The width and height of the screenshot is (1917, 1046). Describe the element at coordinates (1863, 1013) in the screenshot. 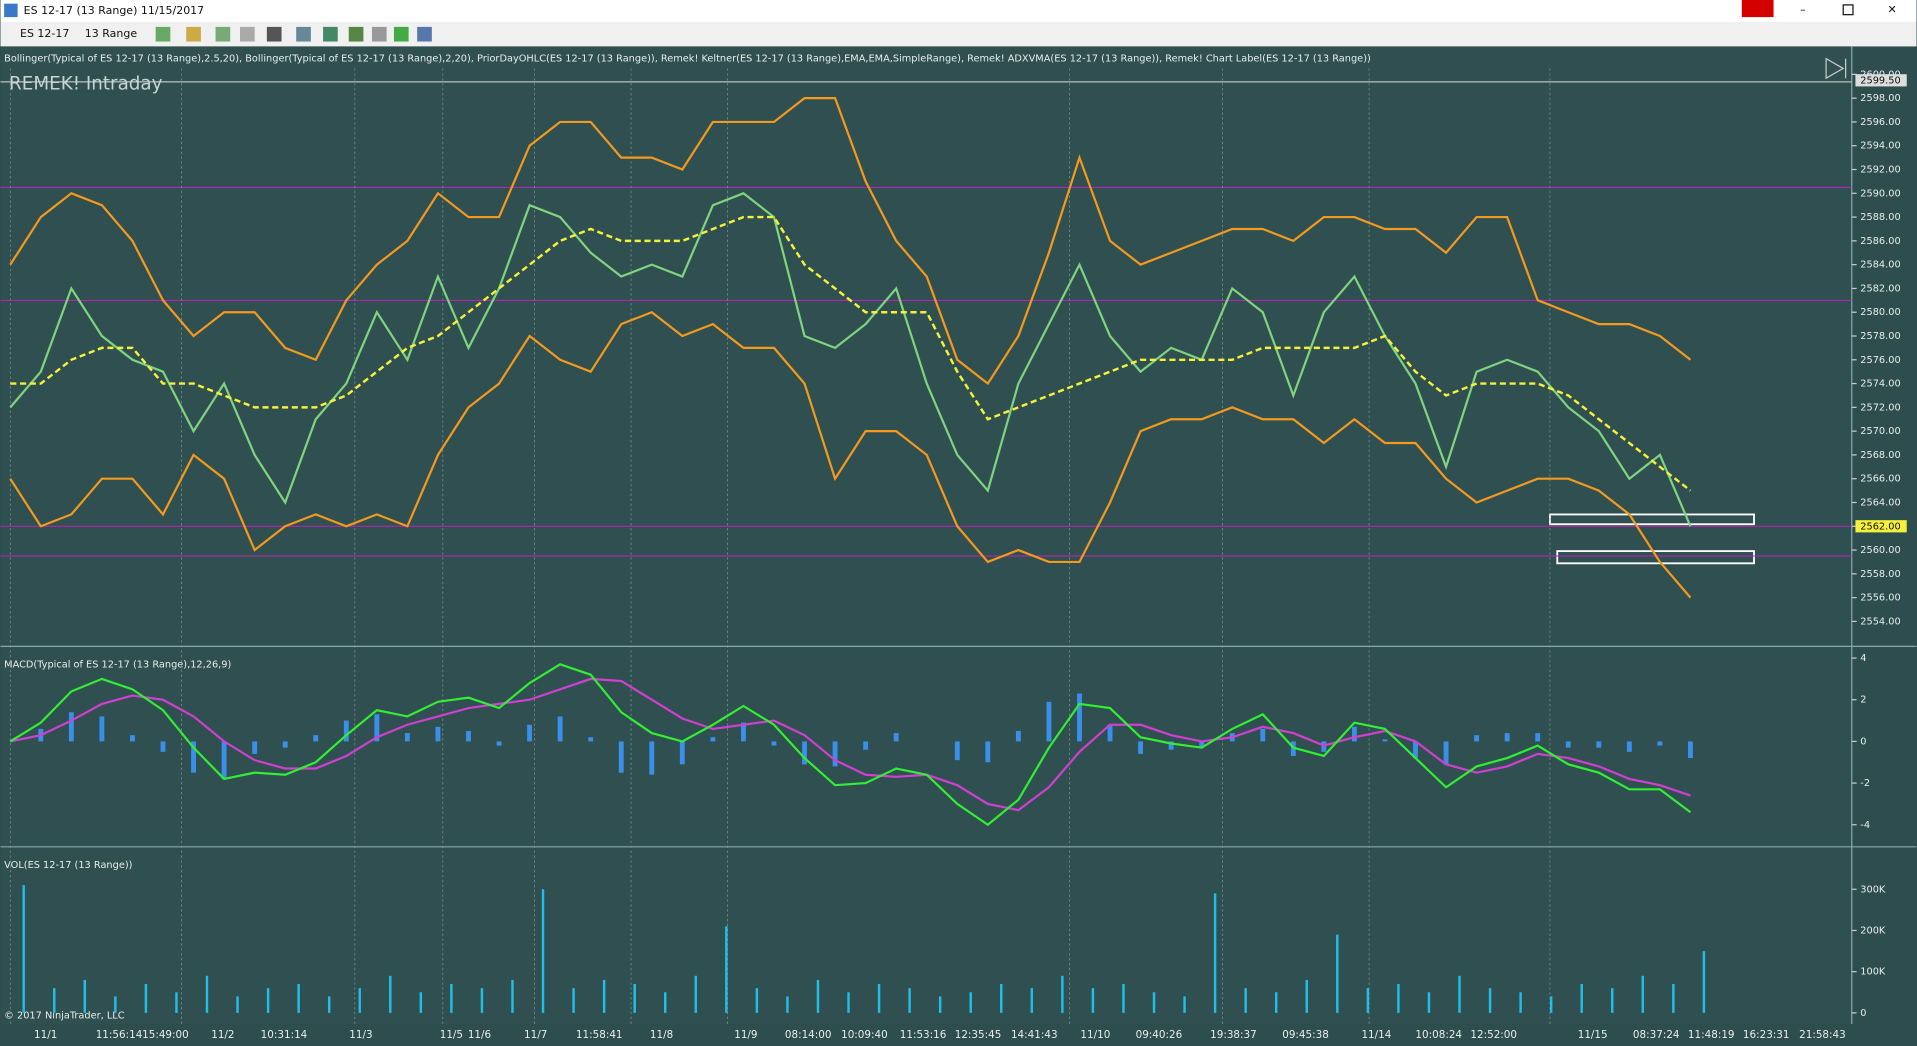

I see `y-tick-label: 0` at that location.